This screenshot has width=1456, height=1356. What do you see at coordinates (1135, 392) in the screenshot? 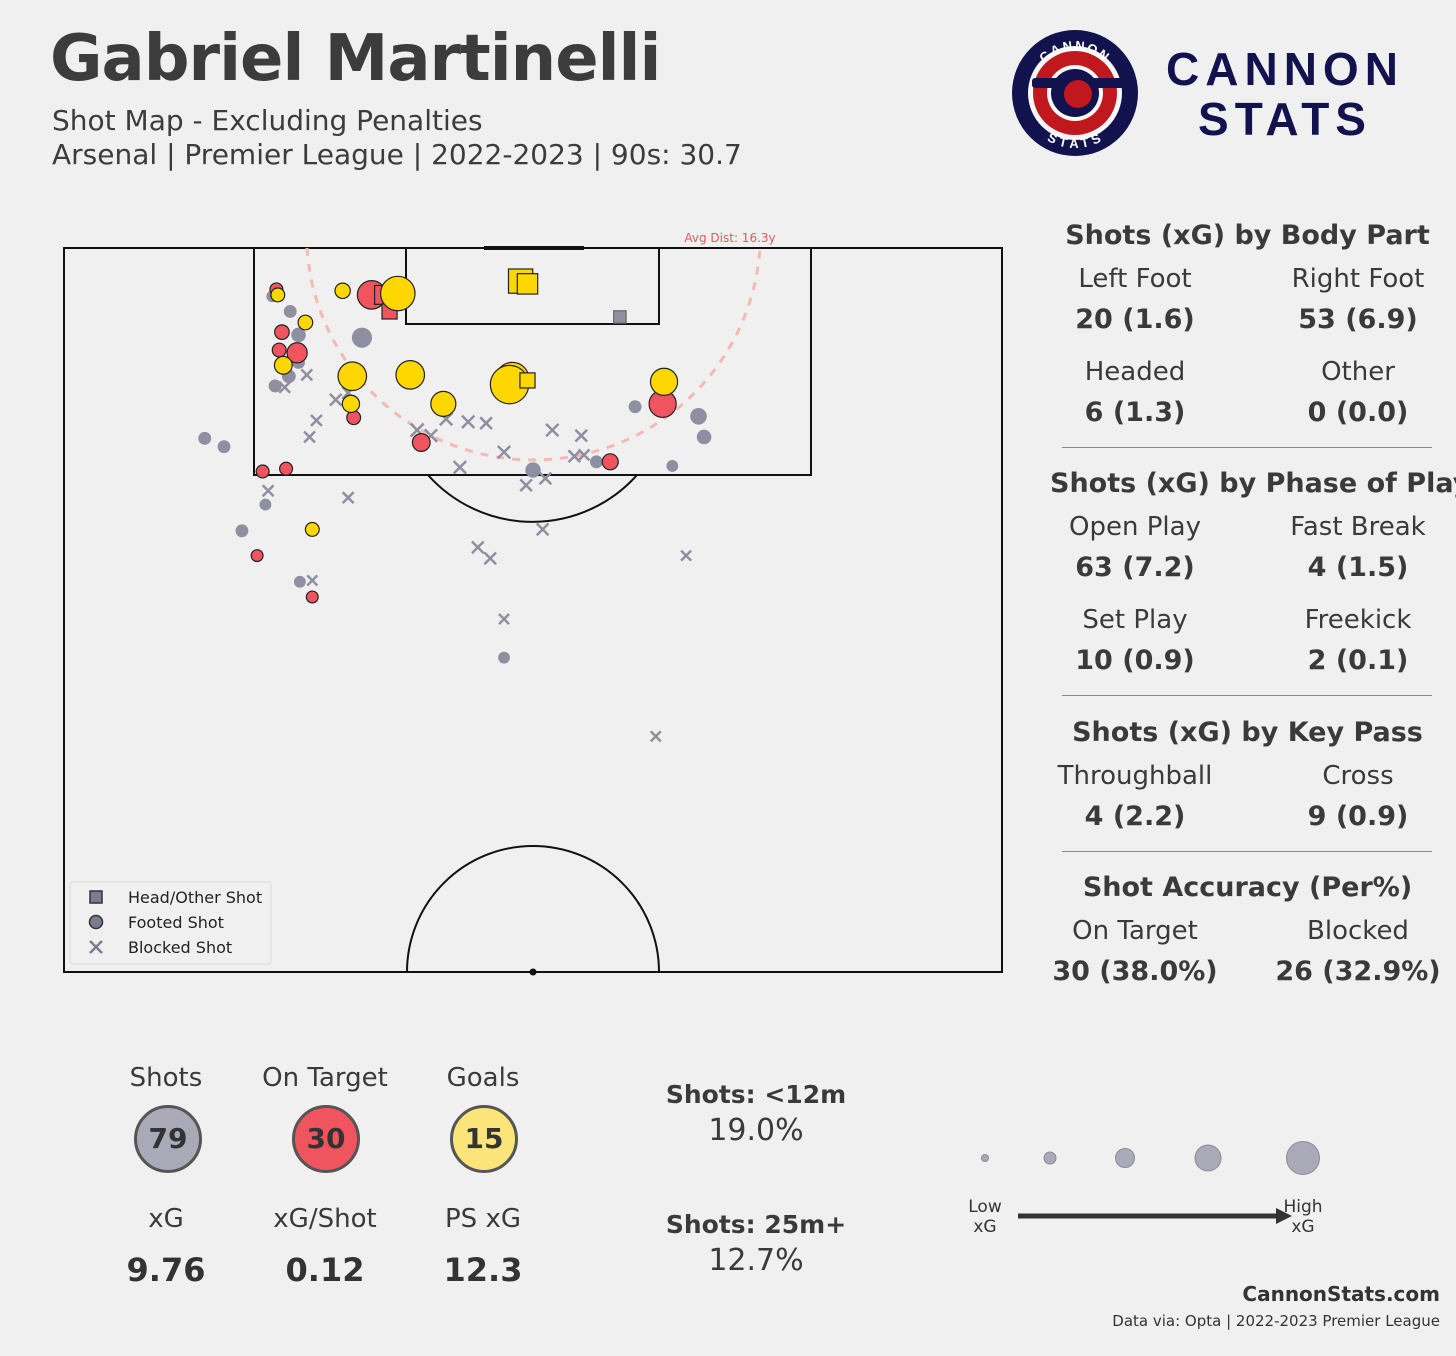
I see `body-part-headed: Headed 6 (1.3)` at bounding box center [1135, 392].